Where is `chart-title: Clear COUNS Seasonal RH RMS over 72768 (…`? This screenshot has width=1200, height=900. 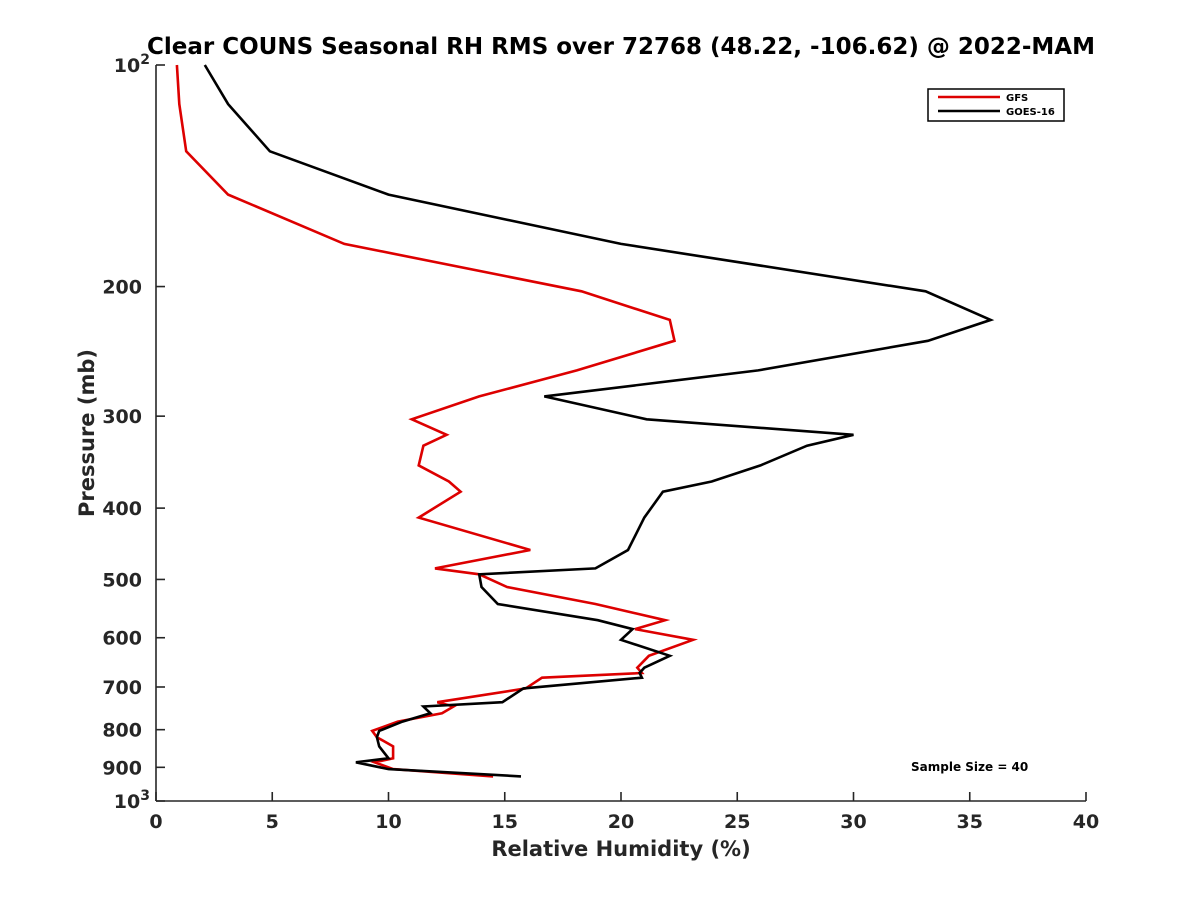
chart-title: Clear COUNS Seasonal RH RMS over 72768 (… is located at coordinates (621, 47).